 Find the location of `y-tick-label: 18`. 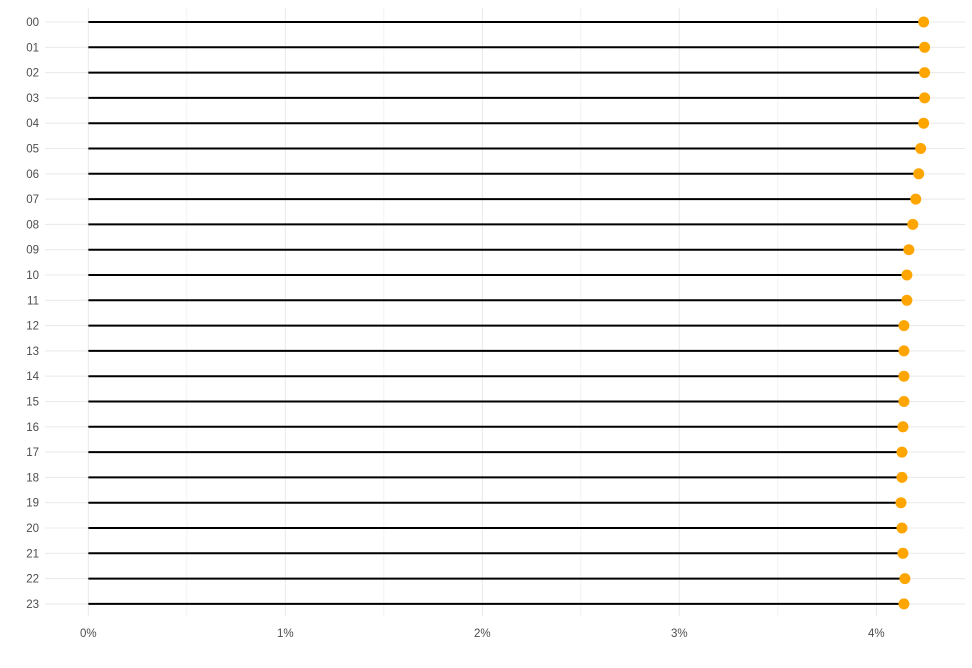

y-tick-label: 18 is located at coordinates (32, 478).